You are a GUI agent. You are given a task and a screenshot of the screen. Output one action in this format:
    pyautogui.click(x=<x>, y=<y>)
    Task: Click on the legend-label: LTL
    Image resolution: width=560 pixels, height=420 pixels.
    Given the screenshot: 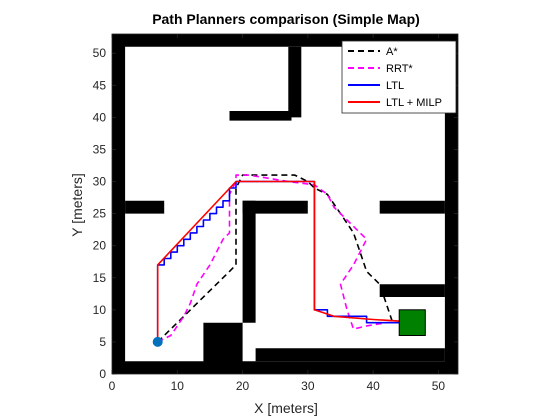 What is the action you would take?
    pyautogui.click(x=395, y=86)
    